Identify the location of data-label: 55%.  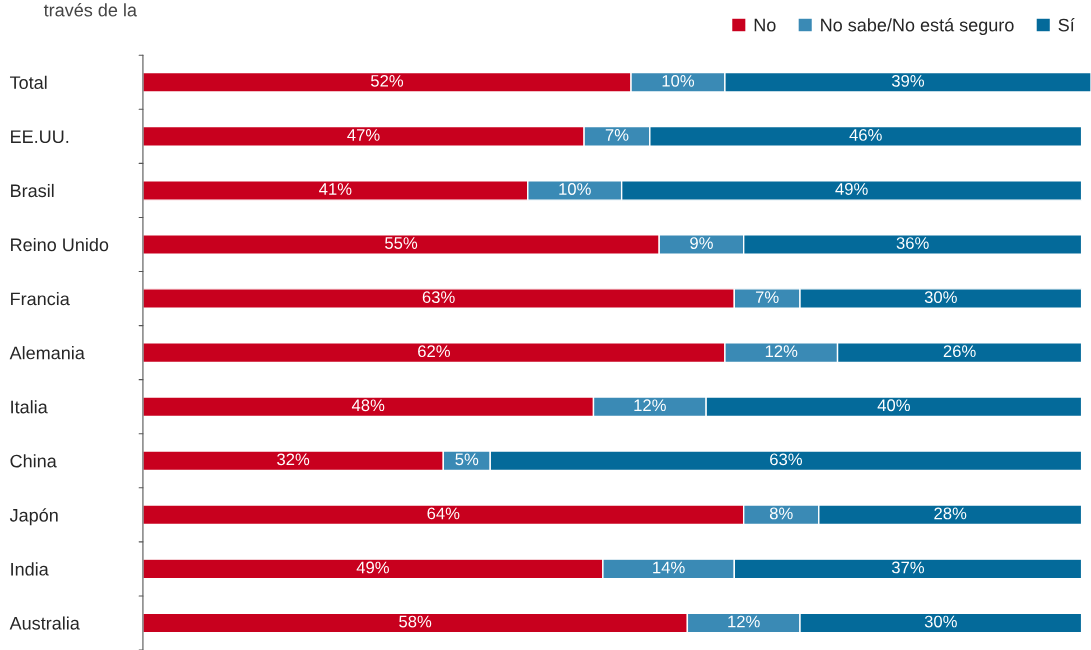
(401, 243).